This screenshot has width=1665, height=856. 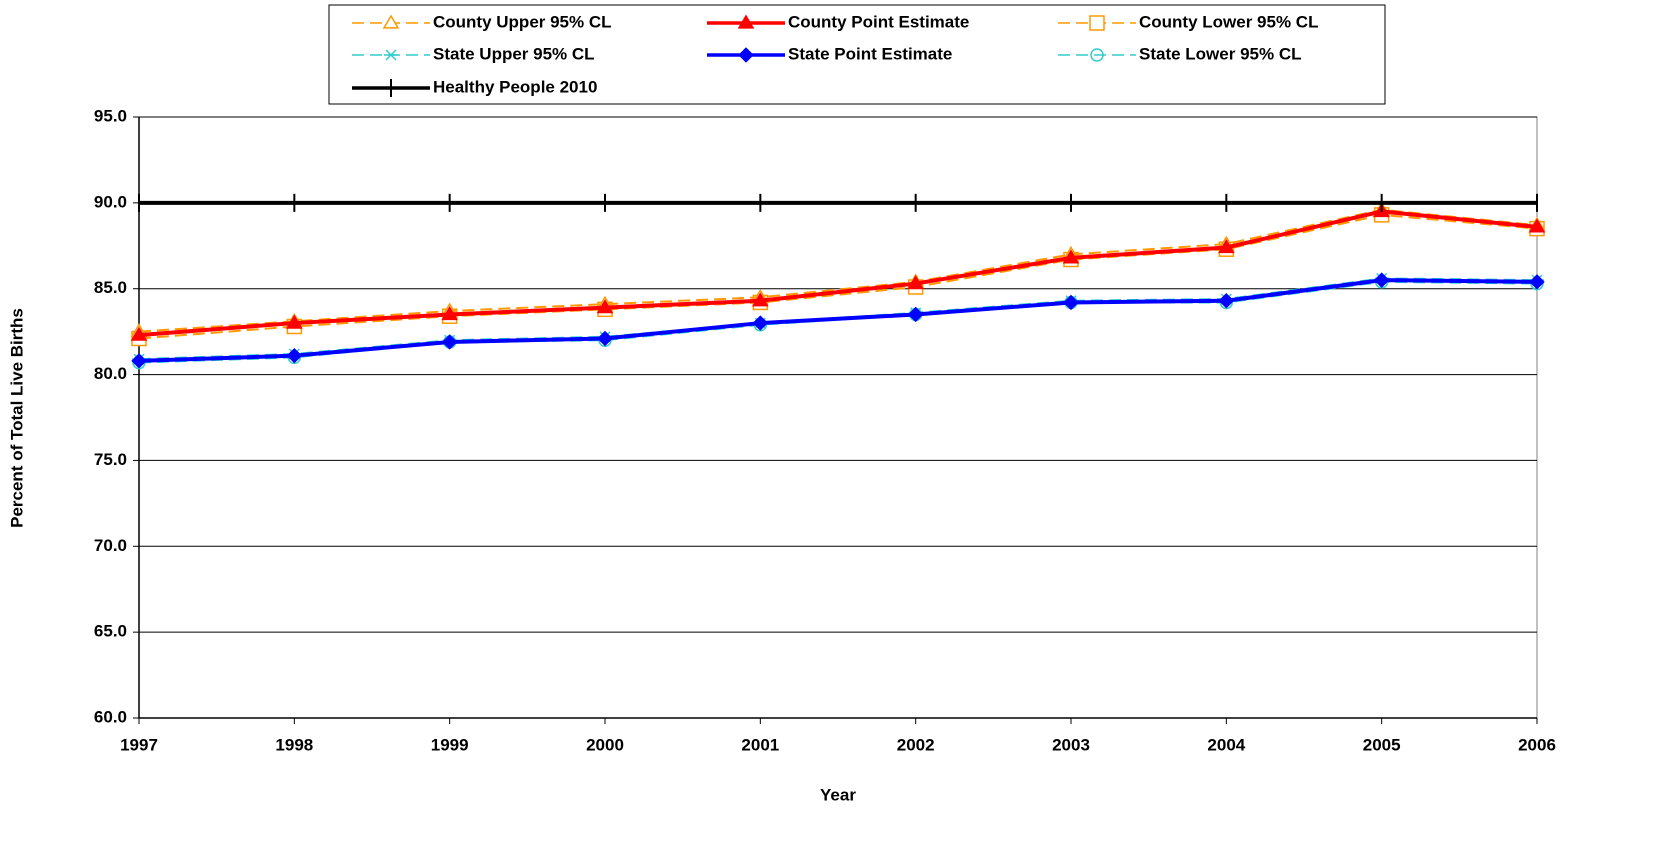 What do you see at coordinates (1537, 744) in the screenshot?
I see `x-tick-label: 2006` at bounding box center [1537, 744].